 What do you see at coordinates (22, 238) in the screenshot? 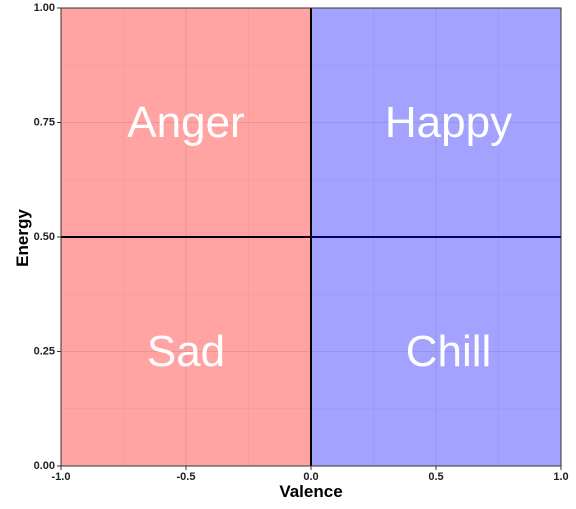
I see `y-axis-title: Energy` at bounding box center [22, 238].